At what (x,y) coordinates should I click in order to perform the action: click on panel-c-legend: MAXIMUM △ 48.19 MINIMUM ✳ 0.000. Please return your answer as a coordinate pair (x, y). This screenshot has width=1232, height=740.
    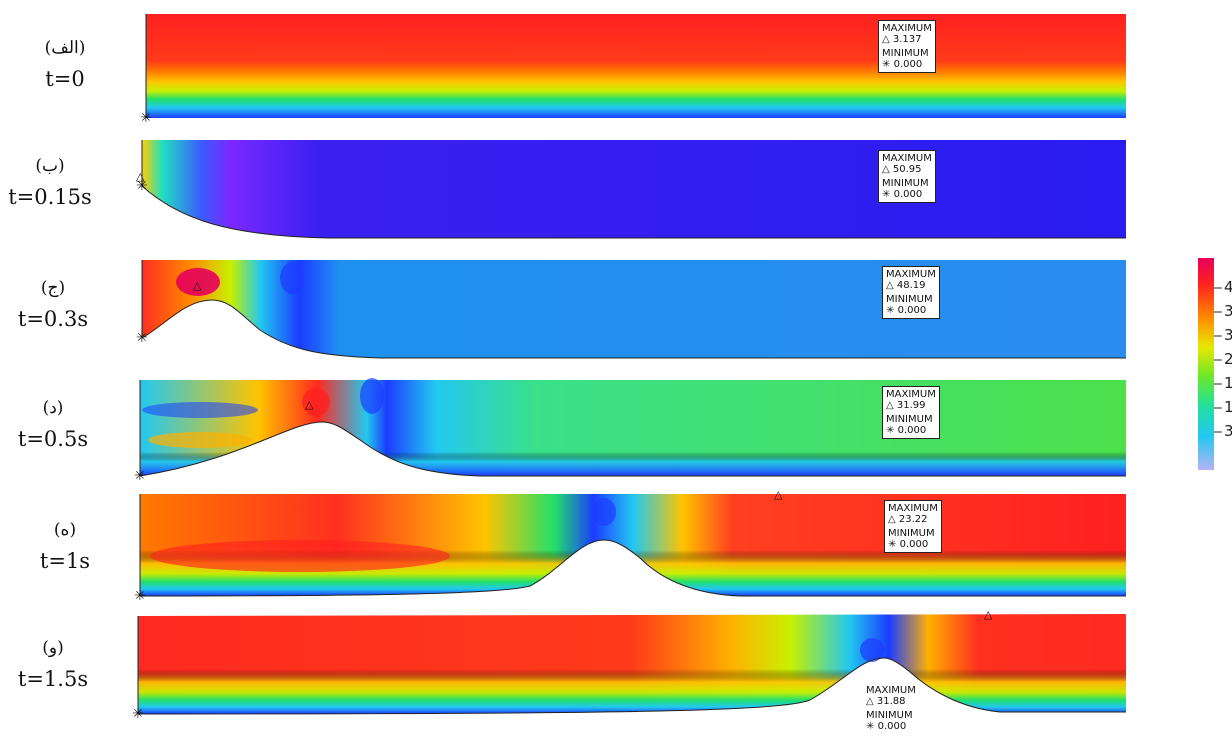
    Looking at the image, I should click on (911, 292).